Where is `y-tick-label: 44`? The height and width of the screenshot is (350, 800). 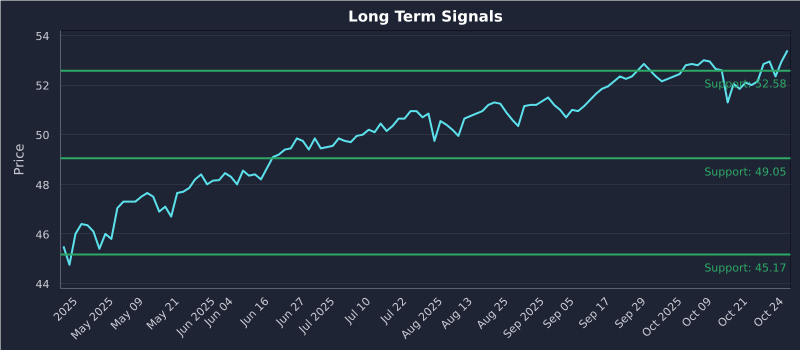 y-tick-label: 44 is located at coordinates (43, 285).